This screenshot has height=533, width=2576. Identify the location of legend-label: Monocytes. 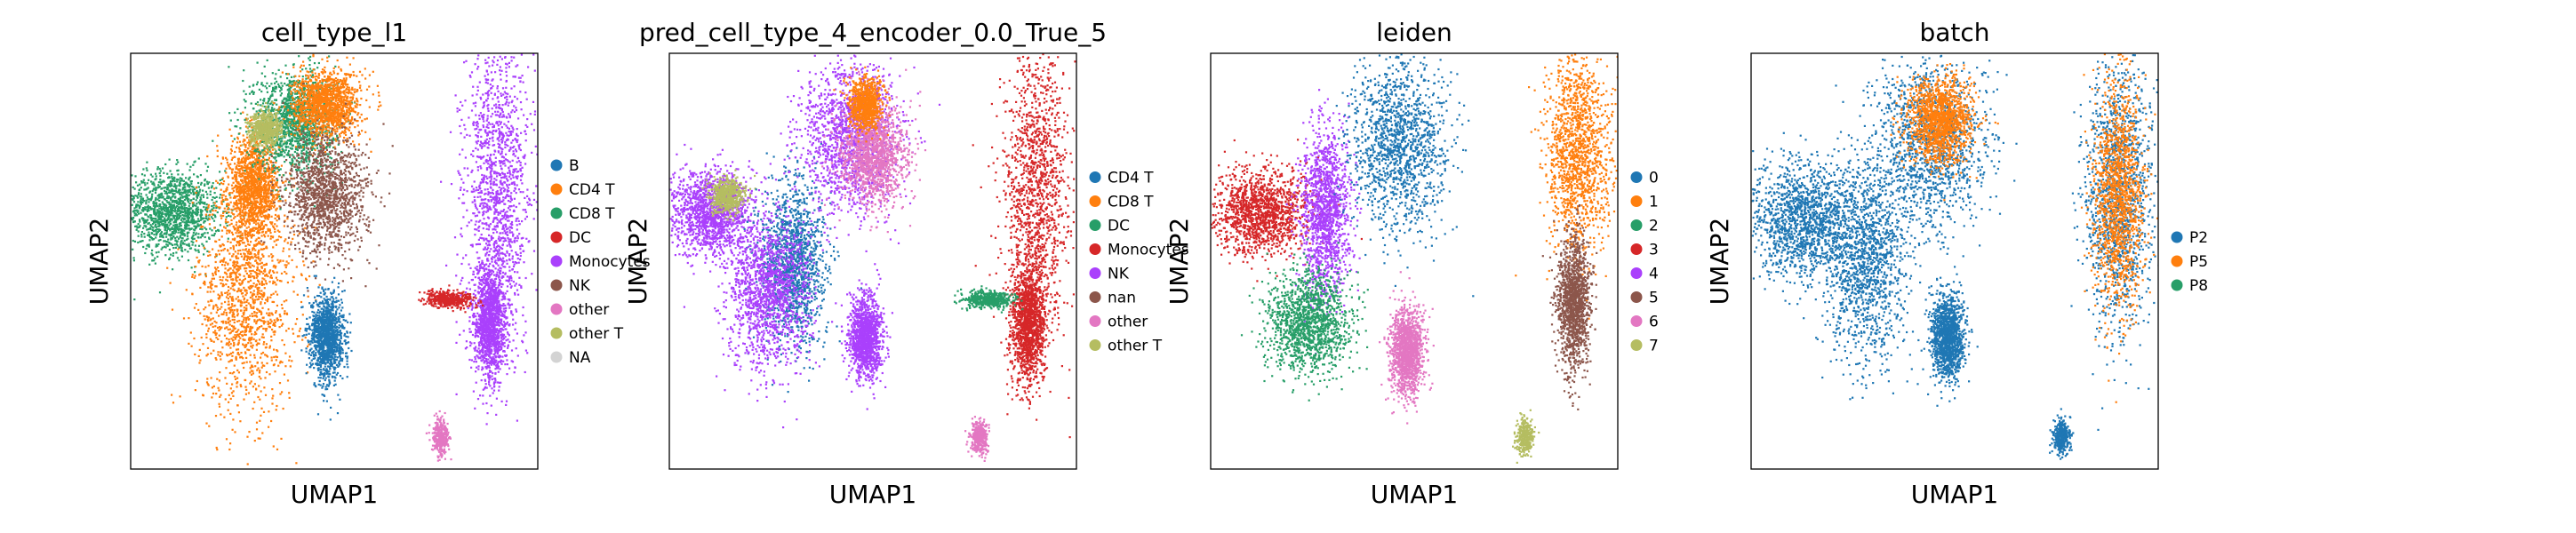
(1148, 250).